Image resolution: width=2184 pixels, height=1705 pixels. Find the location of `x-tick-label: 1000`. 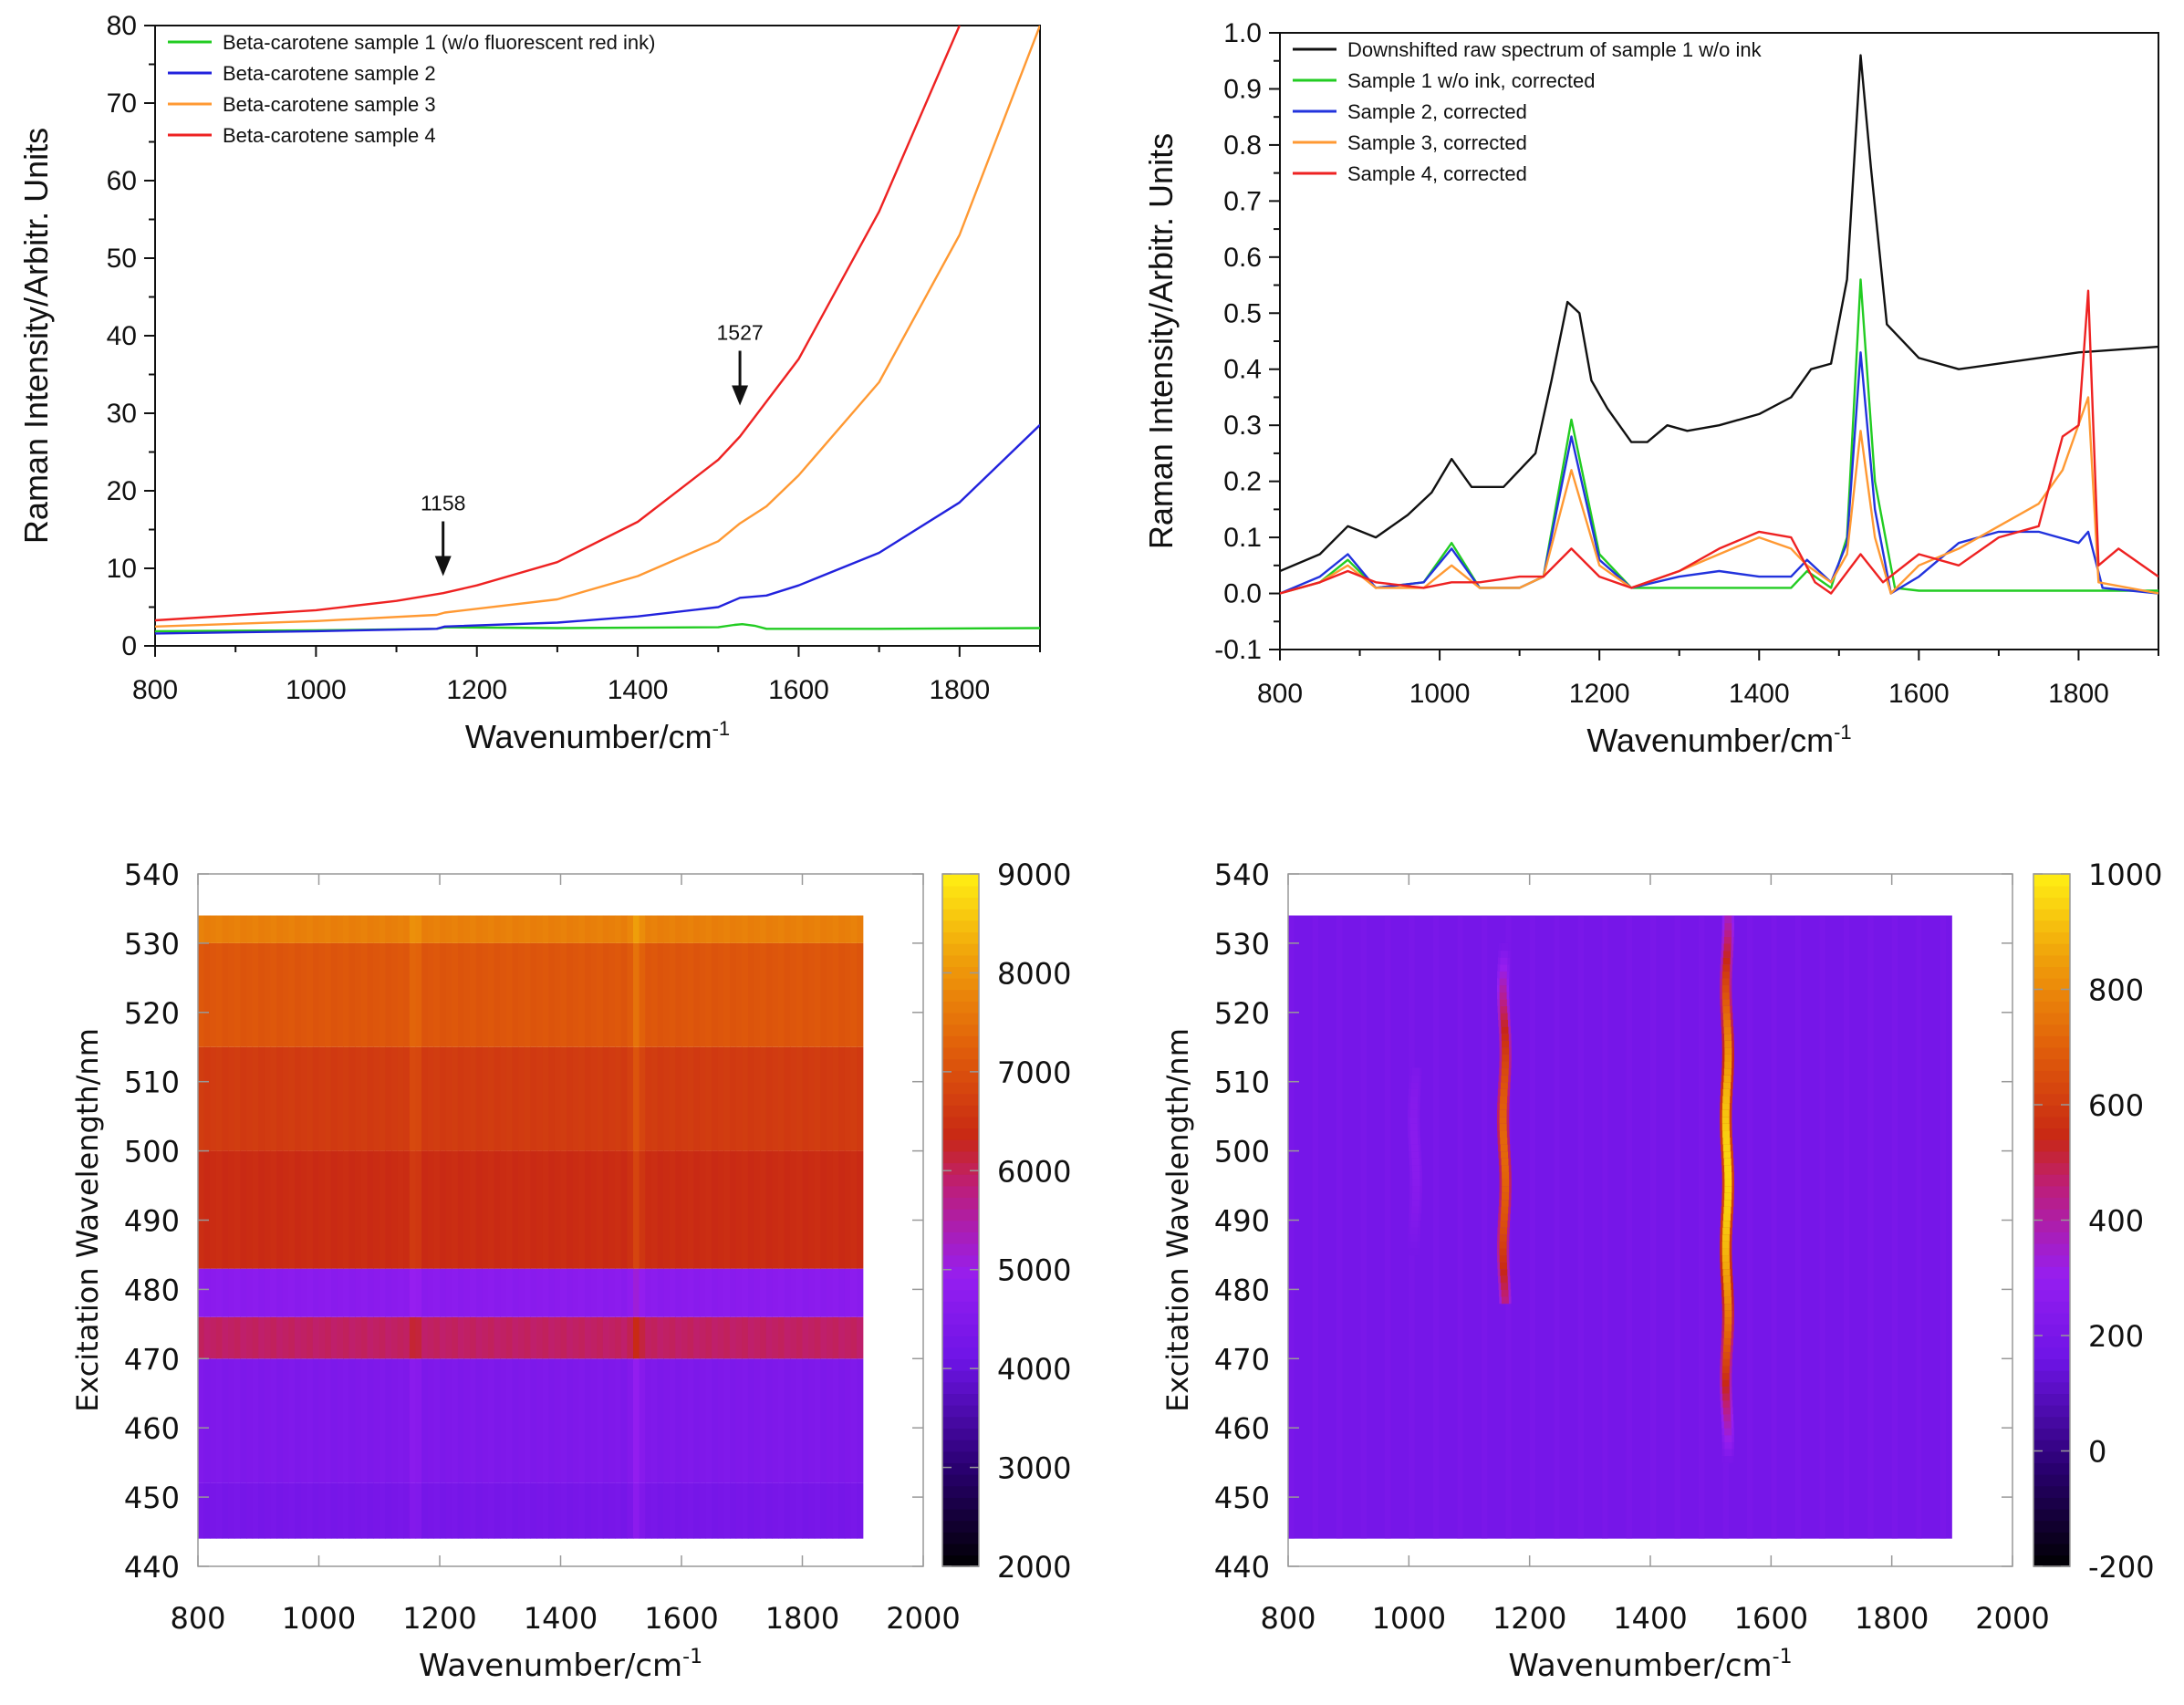

x-tick-label: 1000 is located at coordinates (1440, 694).